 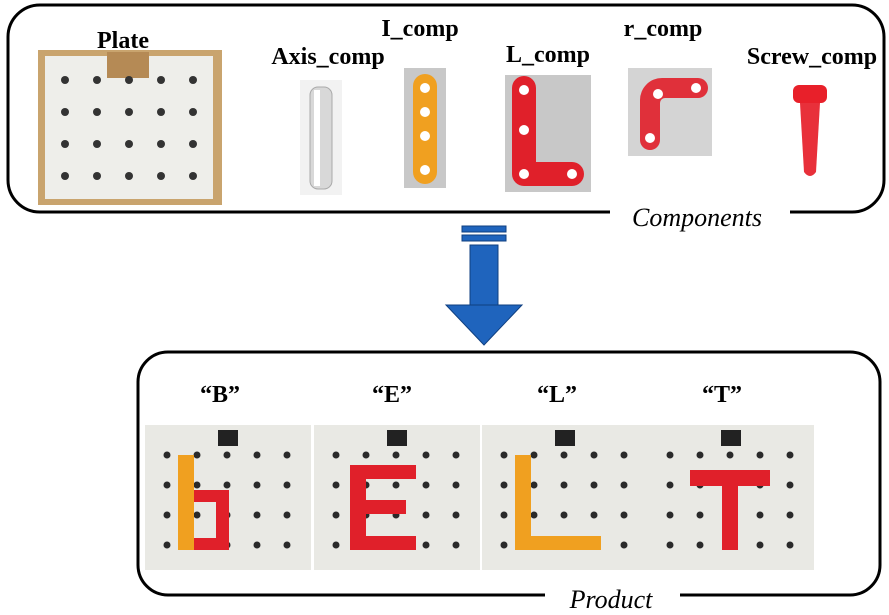 I want to click on product-label: “E”, so click(x=392, y=395).